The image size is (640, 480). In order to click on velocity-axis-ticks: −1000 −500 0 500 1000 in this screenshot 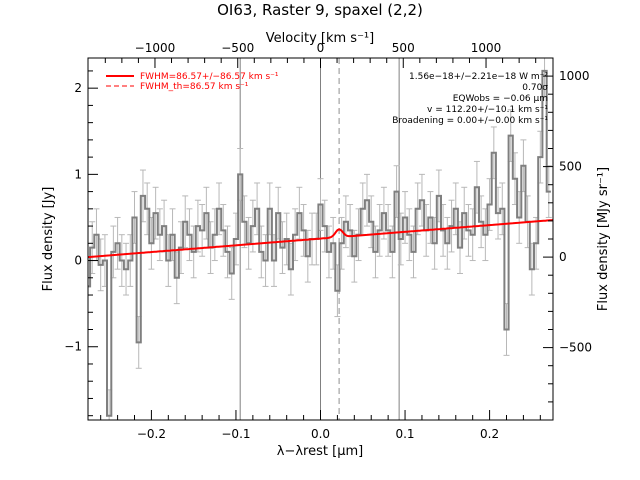, I will do `click(320, 54)`.